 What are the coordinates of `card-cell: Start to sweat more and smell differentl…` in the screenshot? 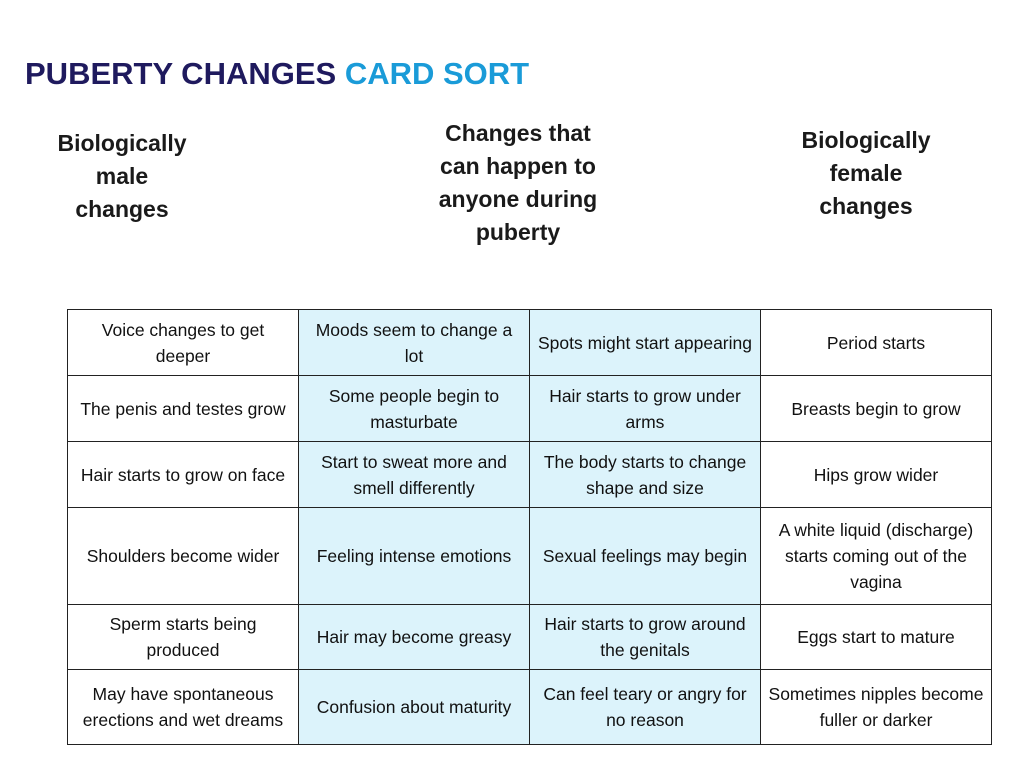 It's located at (414, 474).